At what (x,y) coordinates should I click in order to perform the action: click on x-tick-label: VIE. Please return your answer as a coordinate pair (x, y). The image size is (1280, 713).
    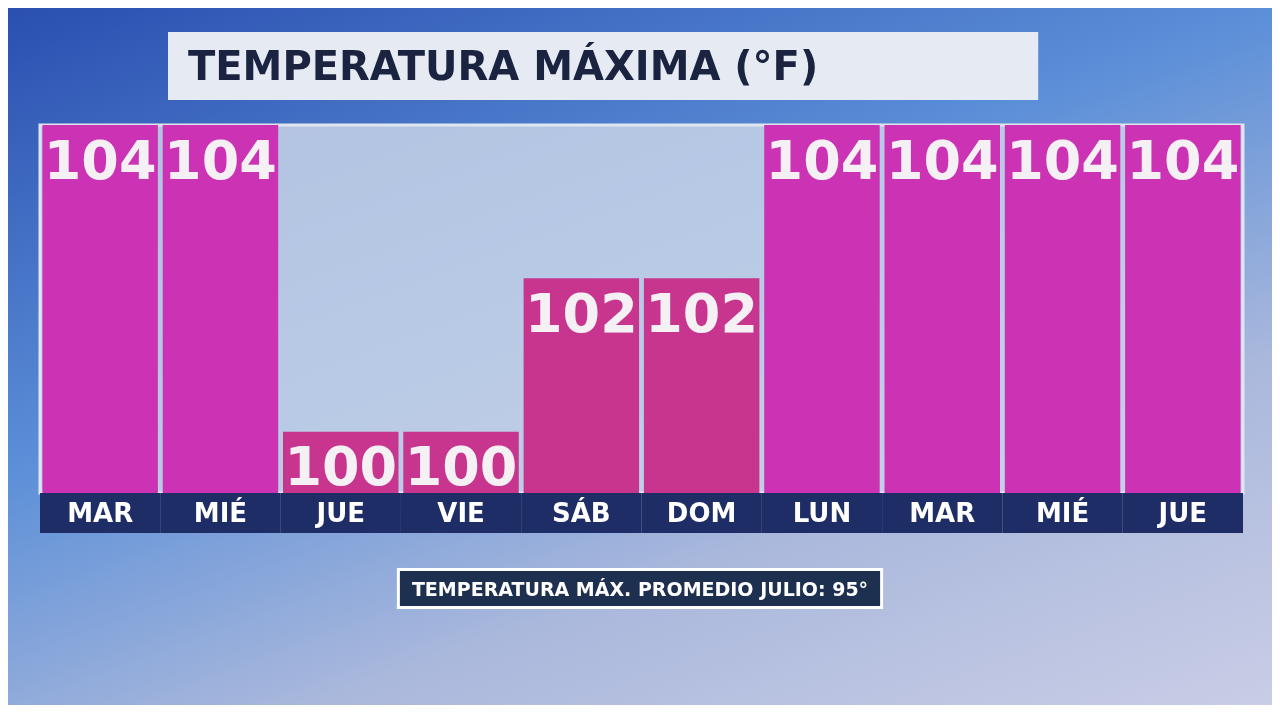
    Looking at the image, I should click on (461, 513).